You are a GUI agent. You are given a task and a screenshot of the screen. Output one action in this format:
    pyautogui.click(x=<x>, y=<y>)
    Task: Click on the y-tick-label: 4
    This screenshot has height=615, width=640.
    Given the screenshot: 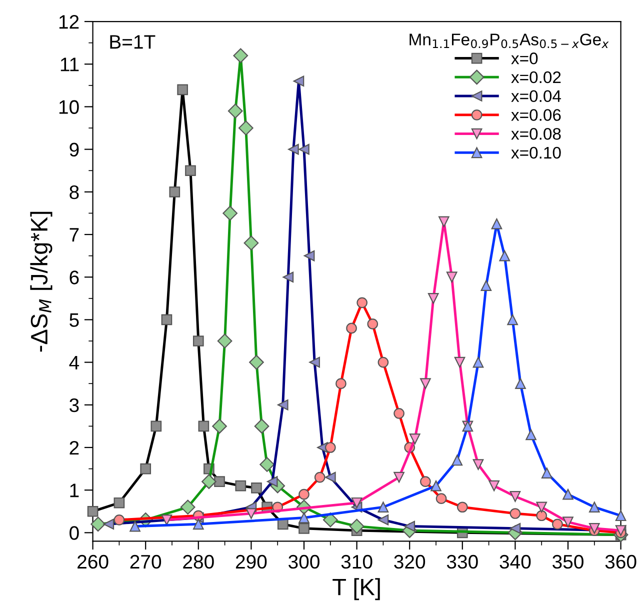 What is the action you would take?
    pyautogui.click(x=74, y=363)
    